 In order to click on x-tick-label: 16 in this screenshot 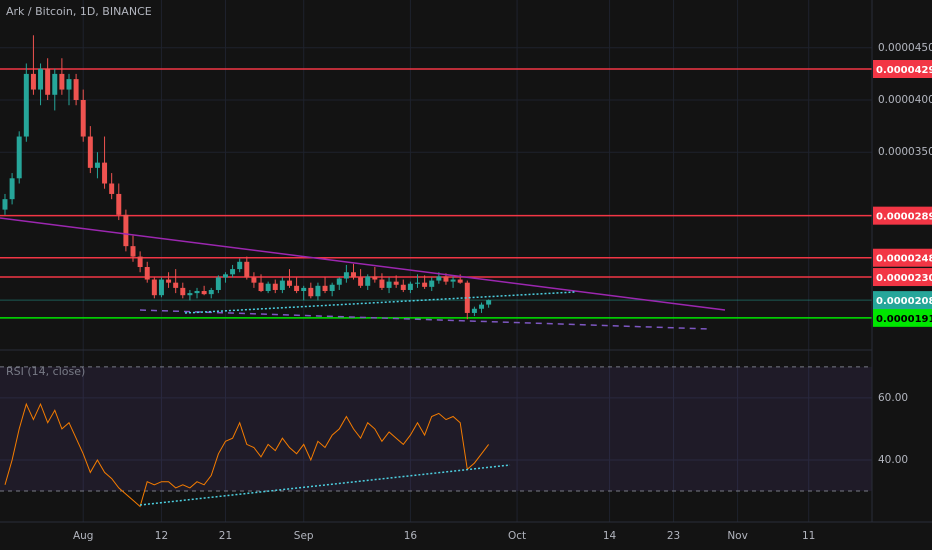, I will do `click(411, 536)`.